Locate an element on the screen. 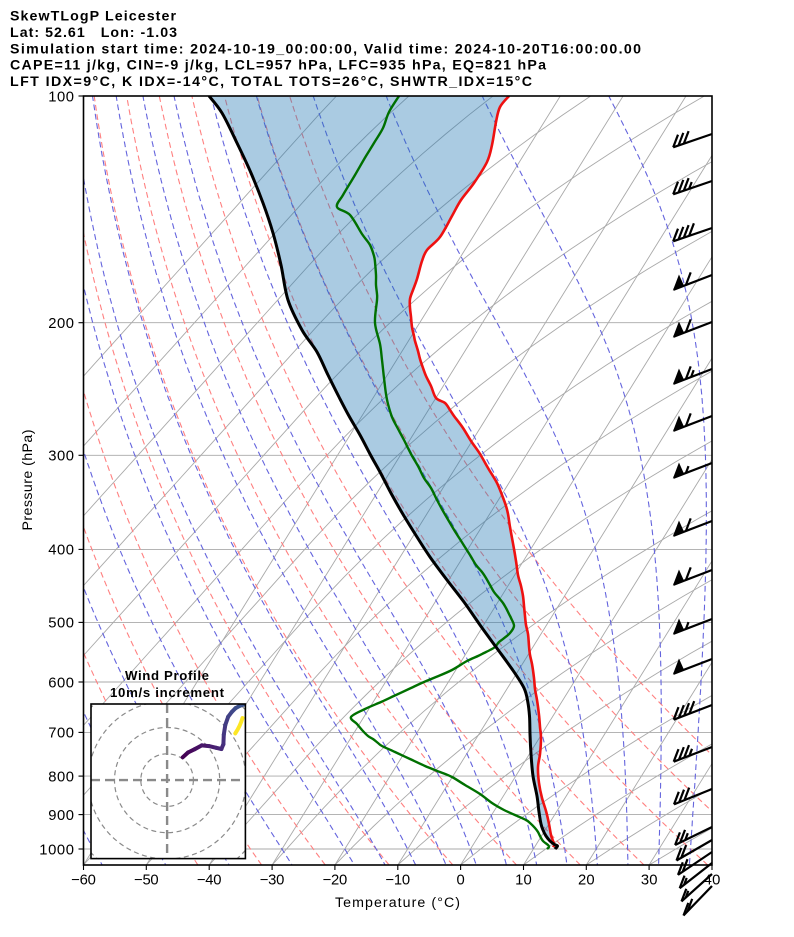 The image size is (794, 937). svg-text: −20 is located at coordinates (335, 881).